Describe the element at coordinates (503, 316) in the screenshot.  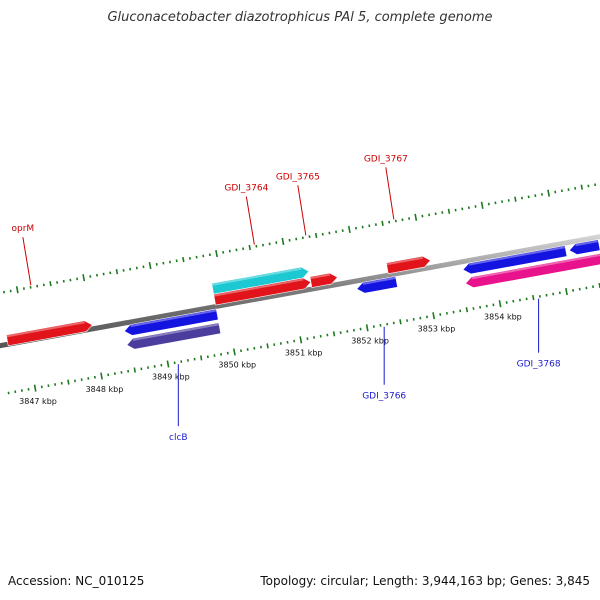
I see `kbp-tick-label: 3854 kbp` at that location.